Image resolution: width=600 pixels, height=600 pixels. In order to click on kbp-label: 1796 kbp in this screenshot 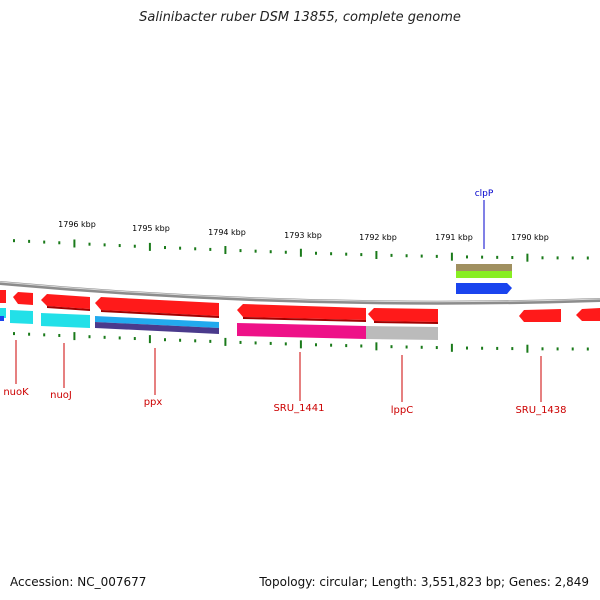, I will do `click(77, 224)`.